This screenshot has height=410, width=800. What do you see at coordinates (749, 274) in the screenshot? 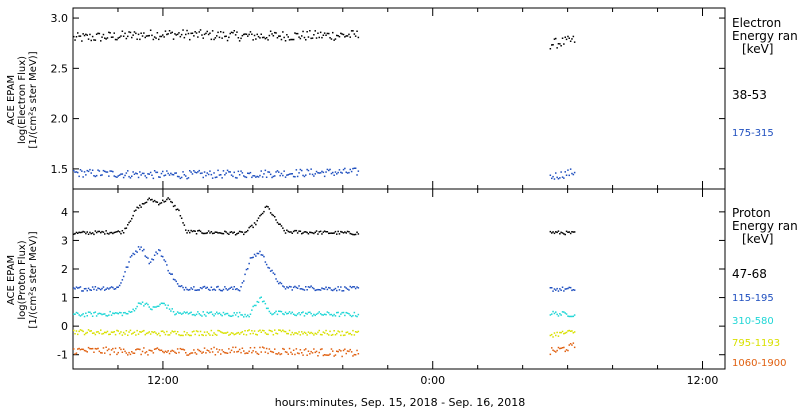
I see `proton-legend-entry-47-68: 47-68` at bounding box center [749, 274].